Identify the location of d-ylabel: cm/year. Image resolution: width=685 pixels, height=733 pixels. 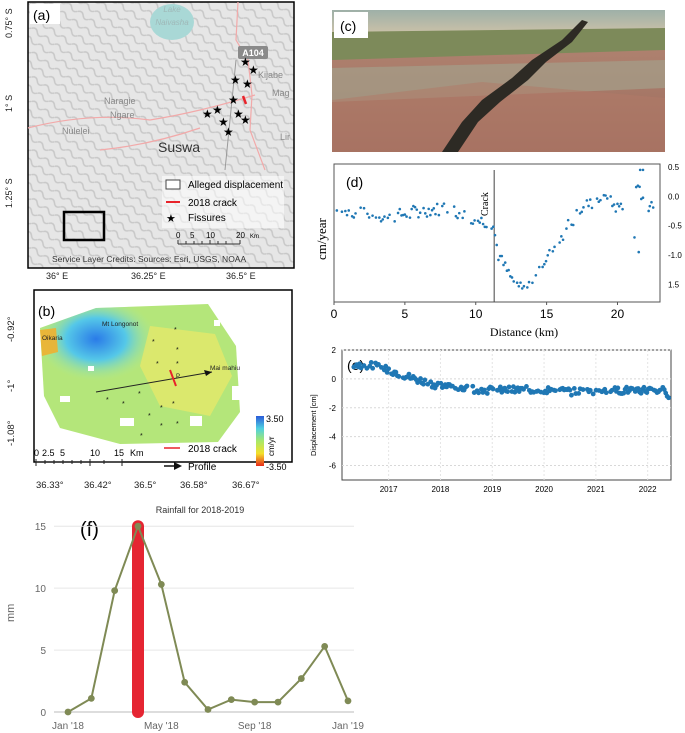
(321, 238).